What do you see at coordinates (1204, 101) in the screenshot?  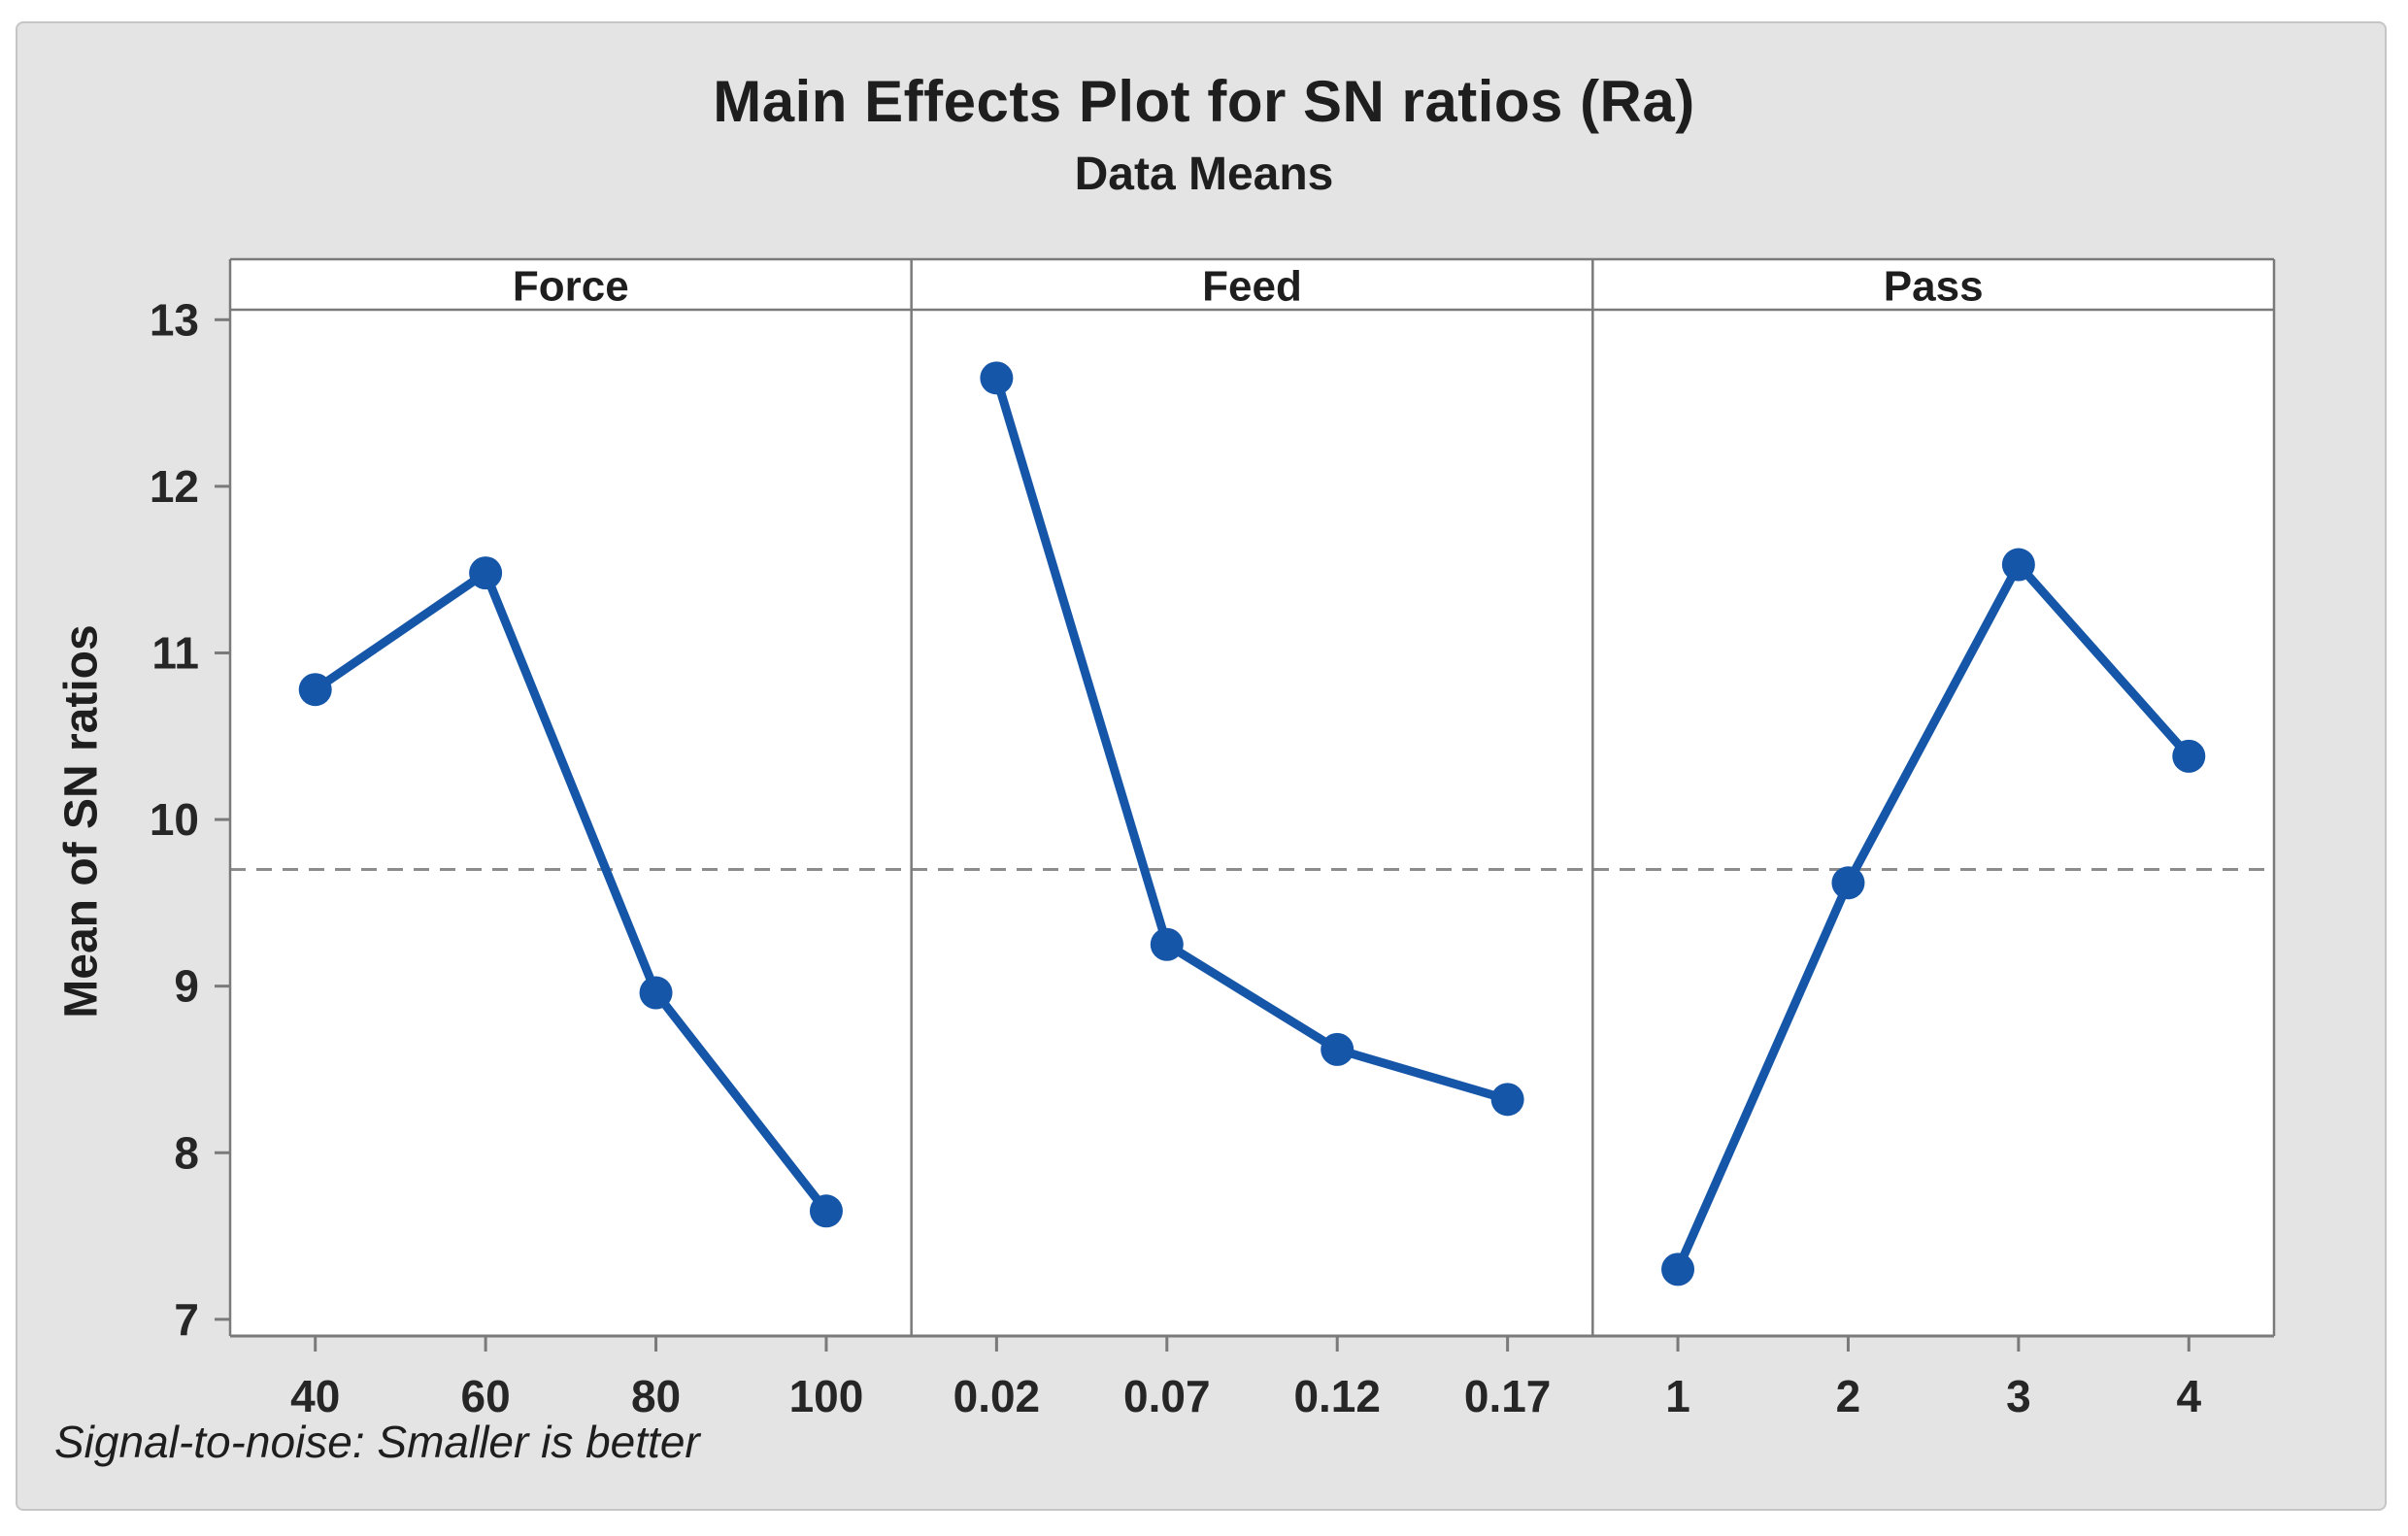 I see `chart-title: Main Effects Plot for SN ratios (Ra)` at bounding box center [1204, 101].